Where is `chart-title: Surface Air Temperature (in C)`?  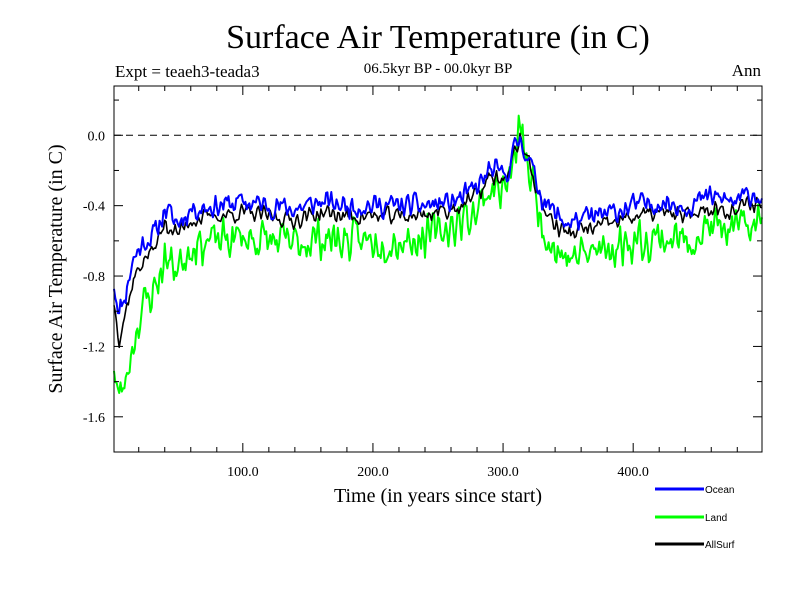 chart-title: Surface Air Temperature (in C) is located at coordinates (438, 37).